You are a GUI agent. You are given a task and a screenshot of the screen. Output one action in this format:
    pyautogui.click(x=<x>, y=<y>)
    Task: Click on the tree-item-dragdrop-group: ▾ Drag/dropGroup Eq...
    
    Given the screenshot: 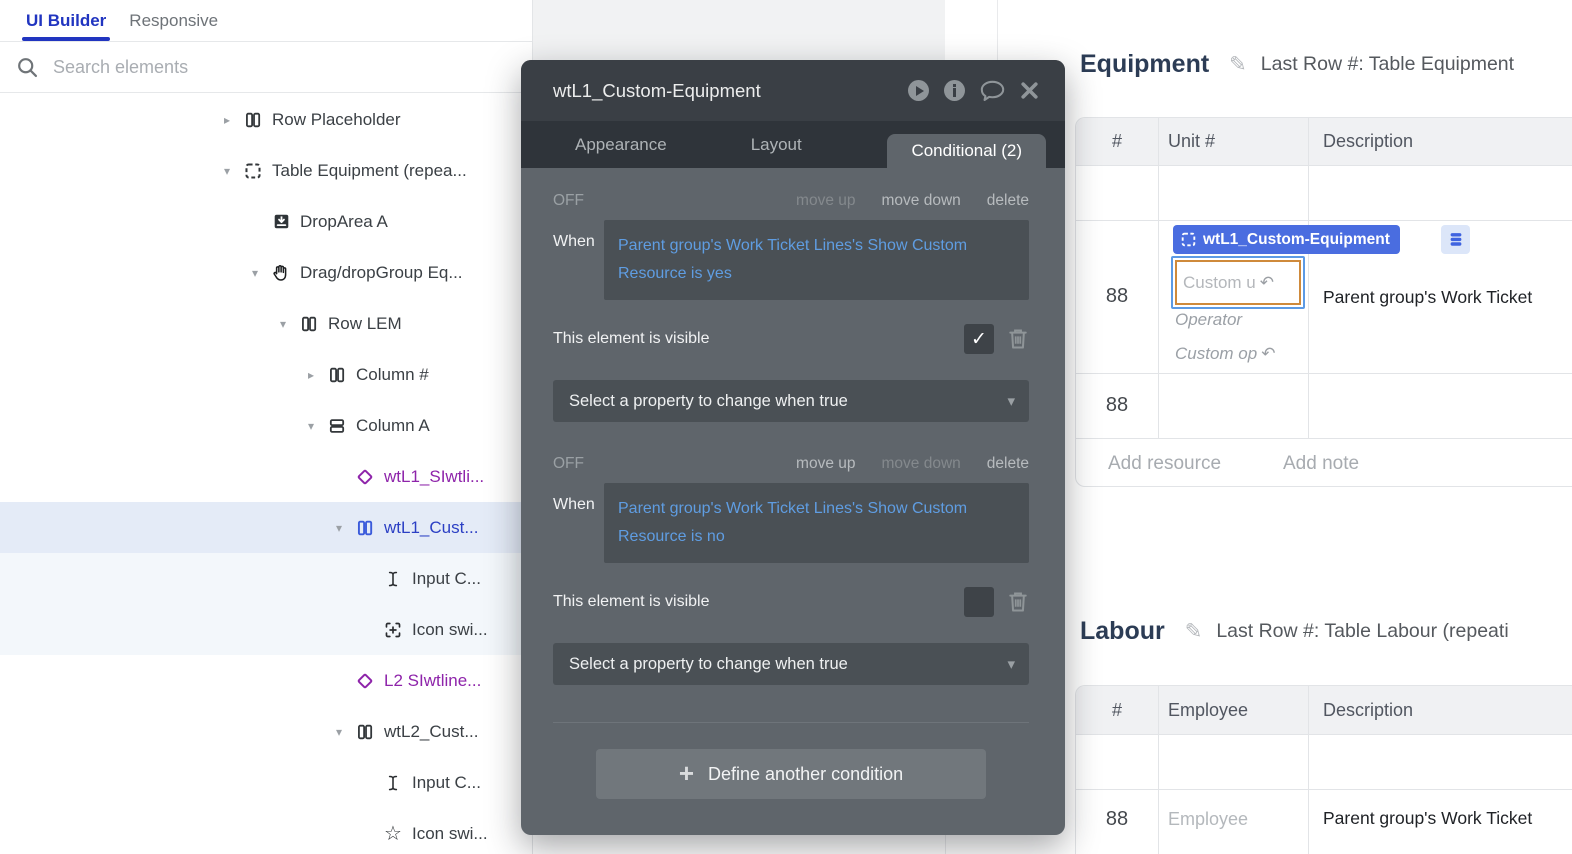 What is the action you would take?
    pyautogui.click(x=266, y=272)
    